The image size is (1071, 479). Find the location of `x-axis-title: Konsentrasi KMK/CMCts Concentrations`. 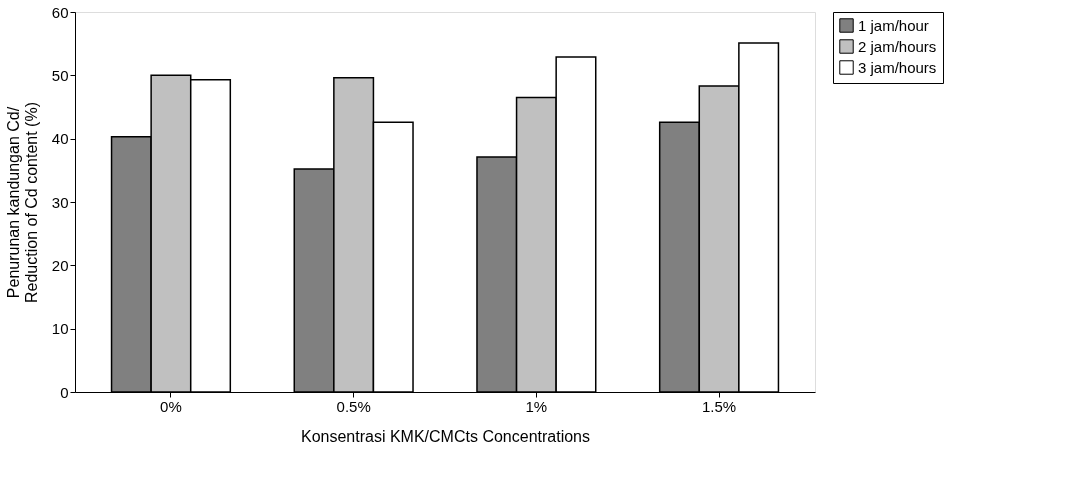

x-axis-title: Konsentrasi KMK/CMCts Concentrations is located at coordinates (445, 436).